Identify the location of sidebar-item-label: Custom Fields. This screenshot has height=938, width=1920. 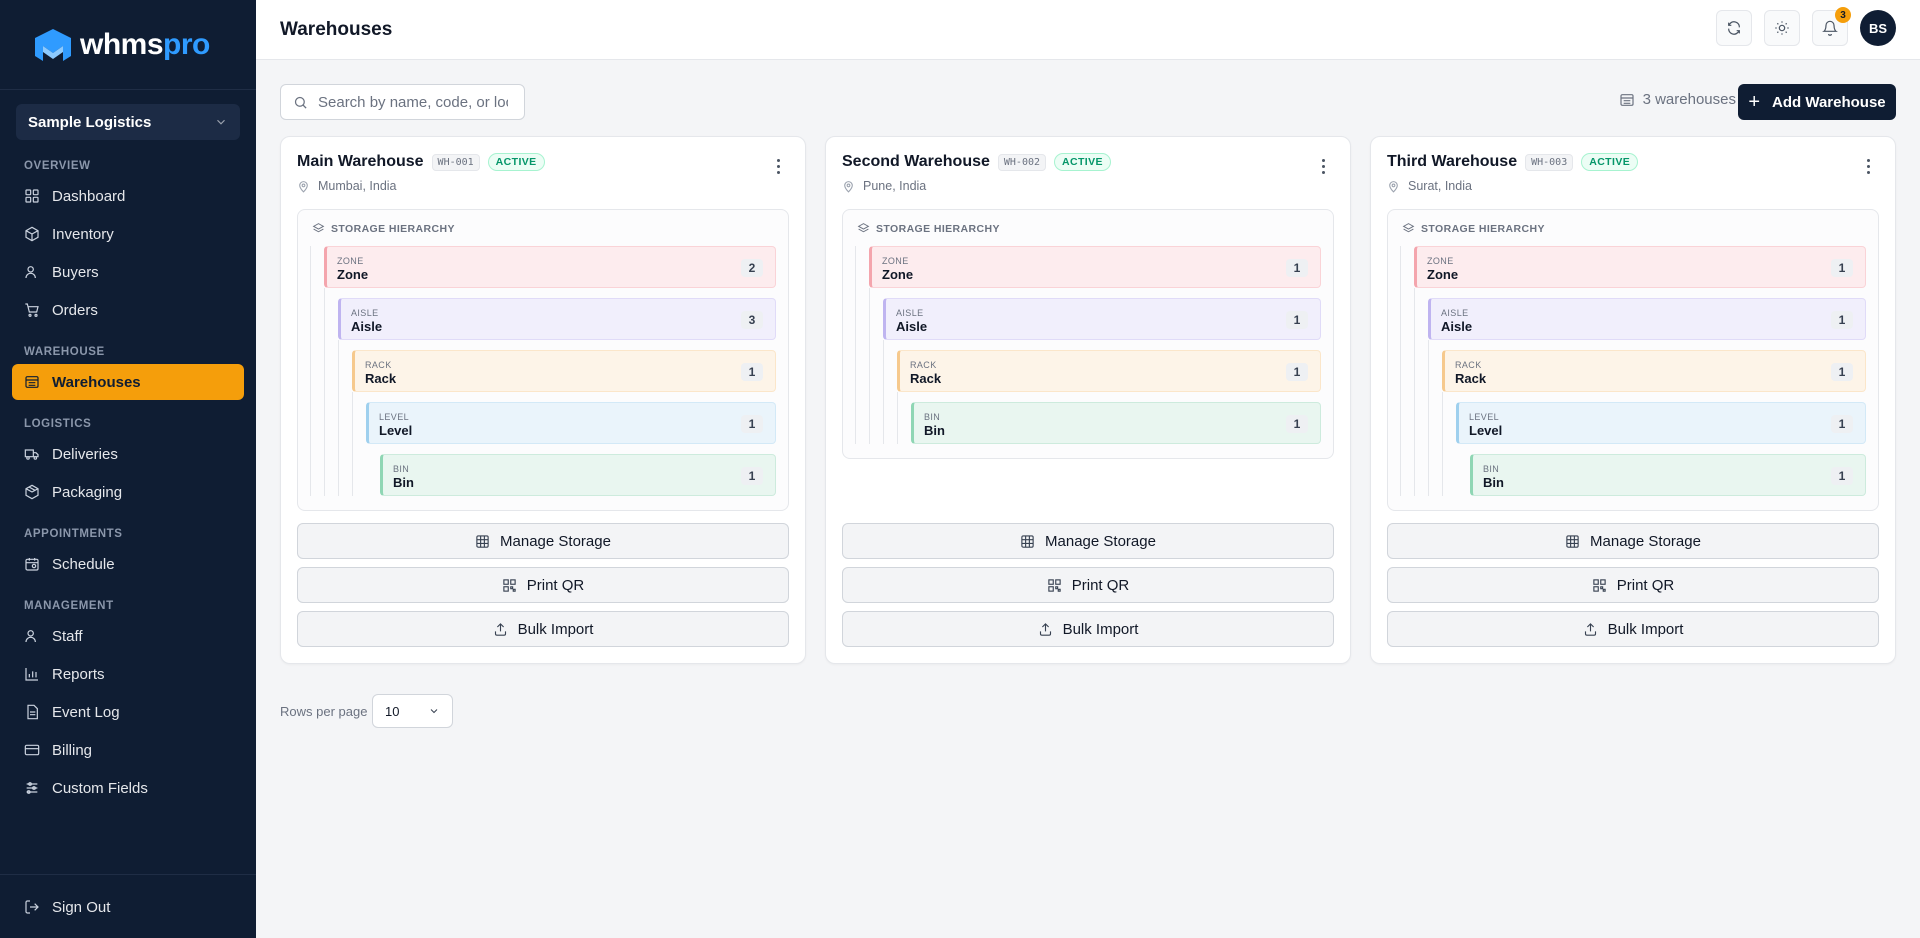
(100, 788).